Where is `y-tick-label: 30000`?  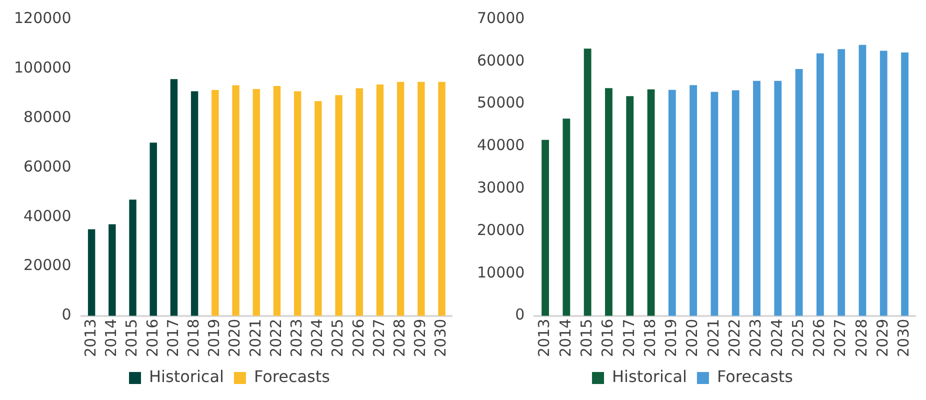
y-tick-label: 30000 is located at coordinates (501, 187).